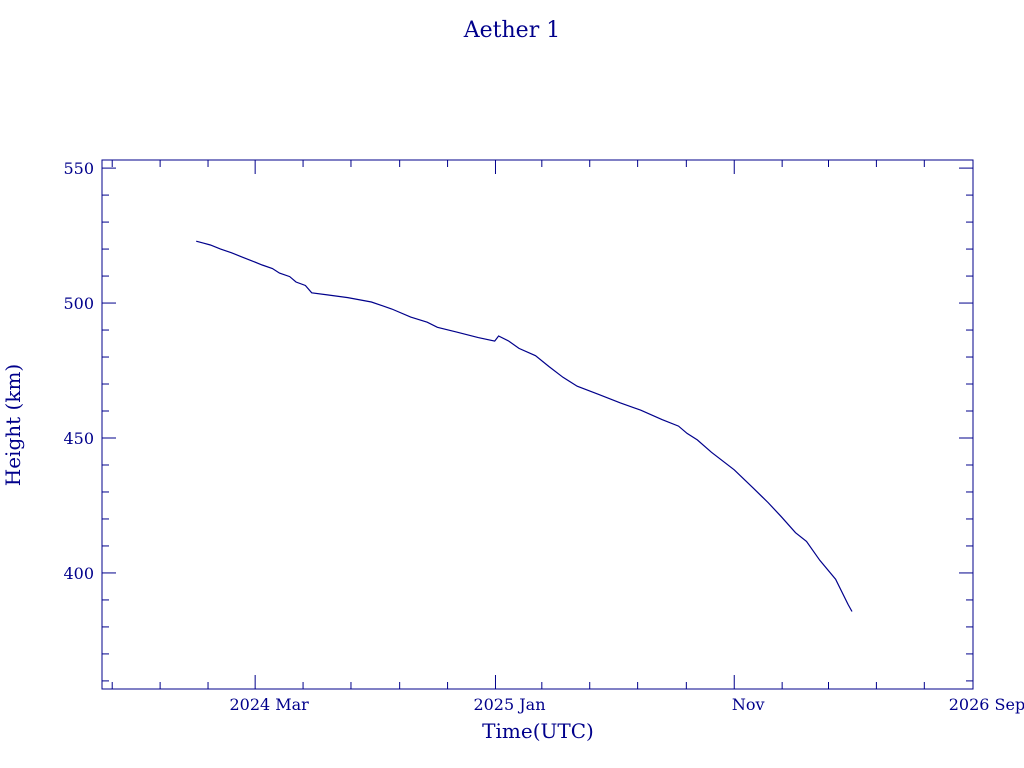  What do you see at coordinates (78, 438) in the screenshot?
I see `y-tick-label: 450` at bounding box center [78, 438].